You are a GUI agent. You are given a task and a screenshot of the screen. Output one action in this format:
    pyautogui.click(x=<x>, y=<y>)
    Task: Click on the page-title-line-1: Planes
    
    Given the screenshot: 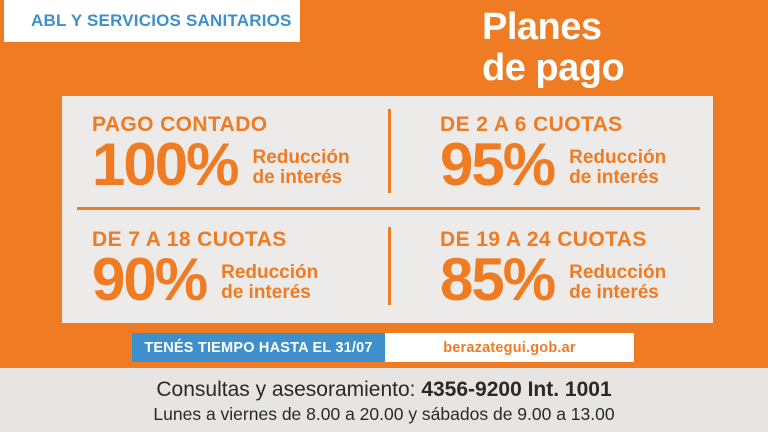 What is the action you would take?
    pyautogui.click(x=542, y=27)
    